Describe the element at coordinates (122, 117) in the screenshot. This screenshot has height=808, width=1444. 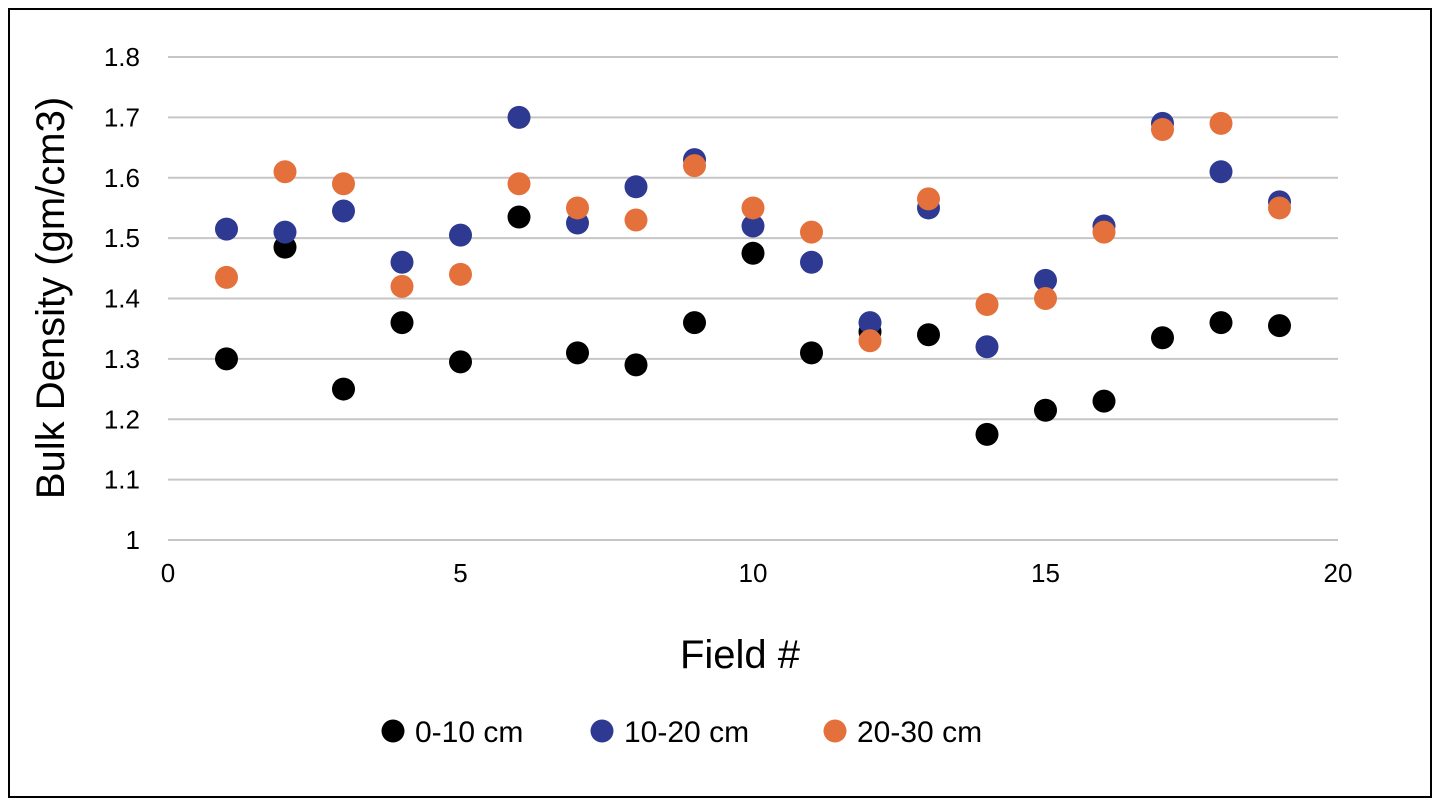
I see `y-tick-label: 1.7` at that location.